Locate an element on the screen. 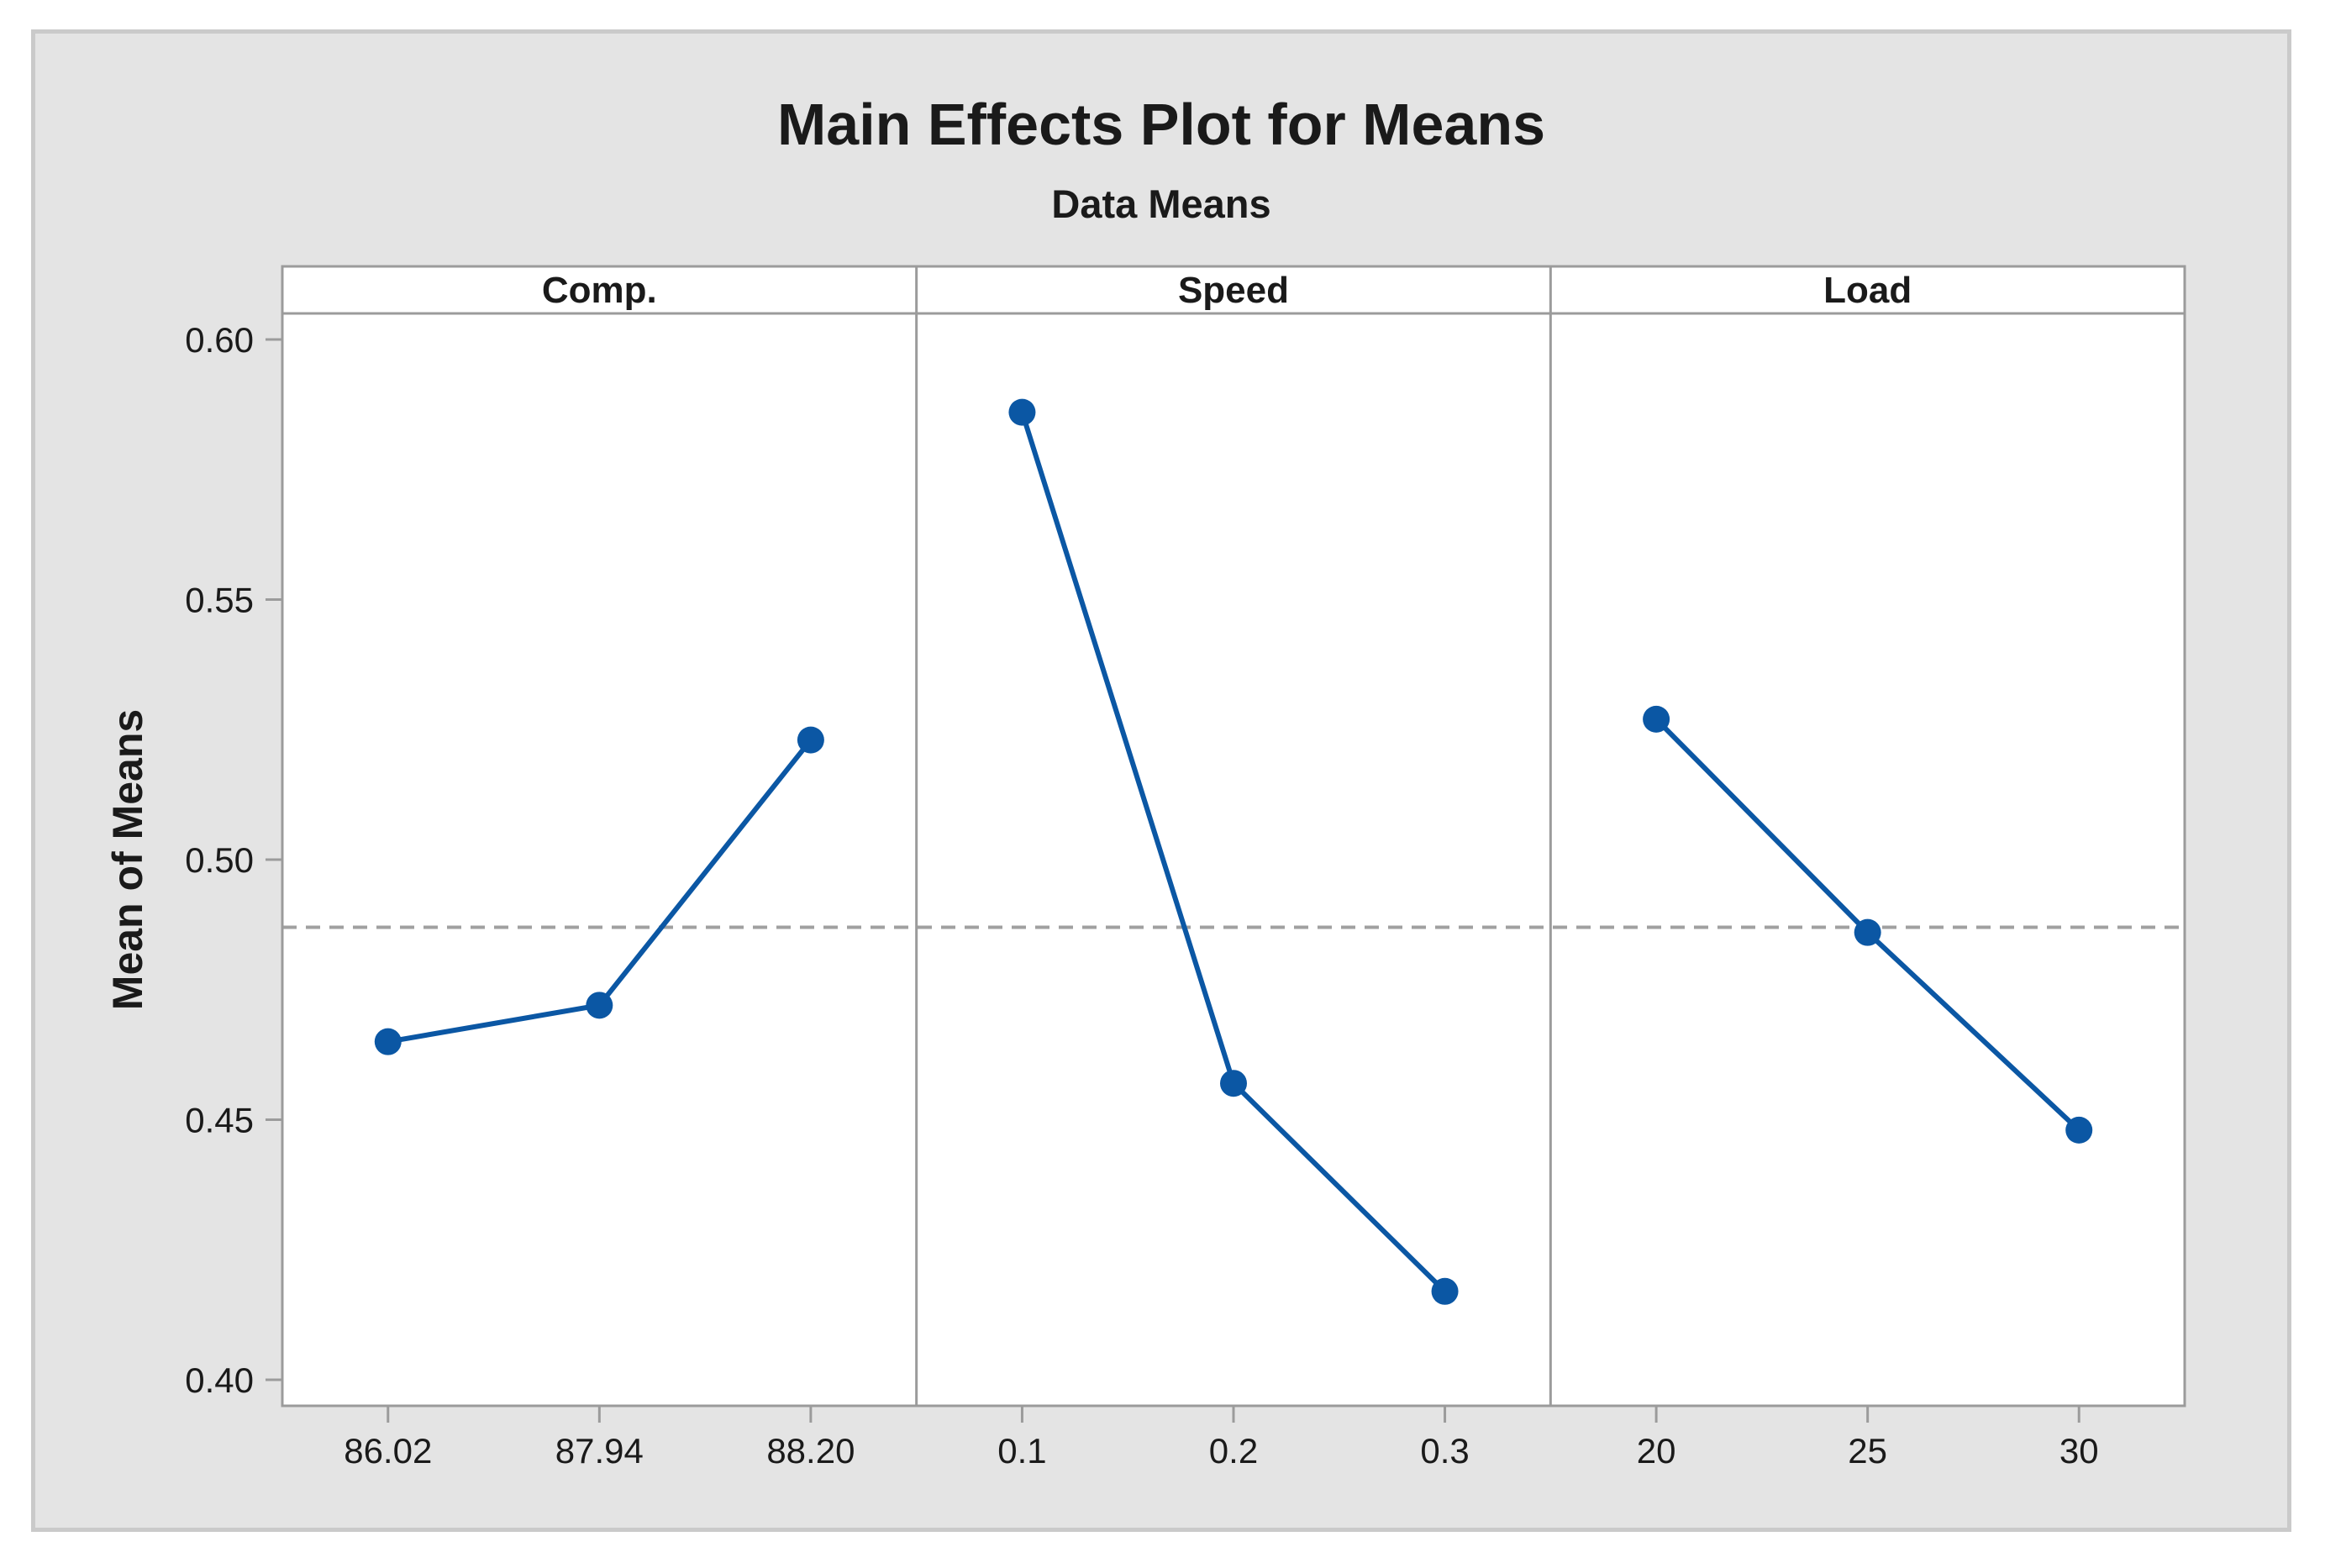  x-tick-label: 30 is located at coordinates (2079, 1451).